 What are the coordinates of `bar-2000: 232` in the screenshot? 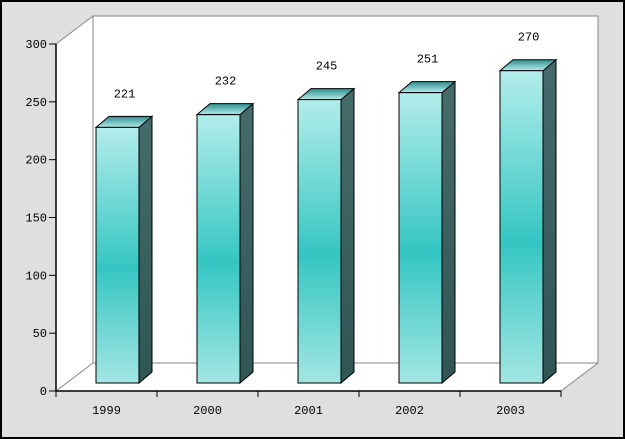 It's located at (225, 230).